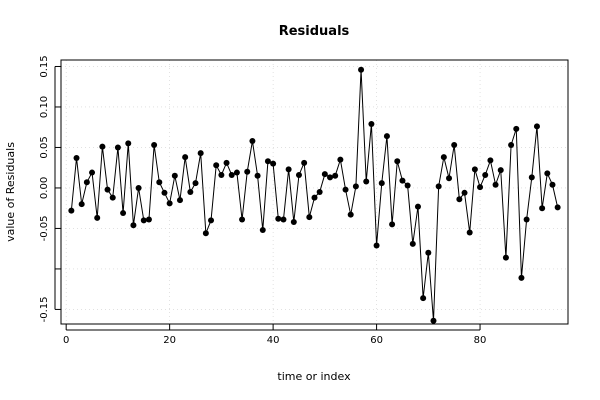 The height and width of the screenshot is (400, 600). I want to click on y-axis: -0.15 -0.05 0.00 0.05 0.10 0.15, so click(50, 188).